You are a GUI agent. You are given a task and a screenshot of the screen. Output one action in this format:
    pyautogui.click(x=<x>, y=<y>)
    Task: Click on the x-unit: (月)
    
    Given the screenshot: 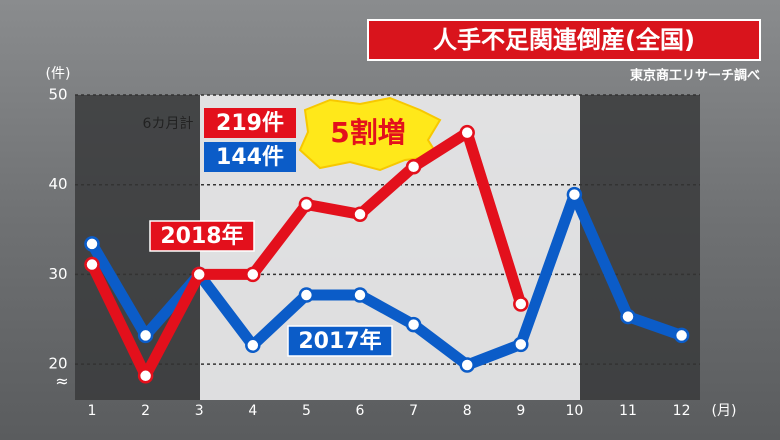 What is the action you would take?
    pyautogui.click(x=724, y=411)
    